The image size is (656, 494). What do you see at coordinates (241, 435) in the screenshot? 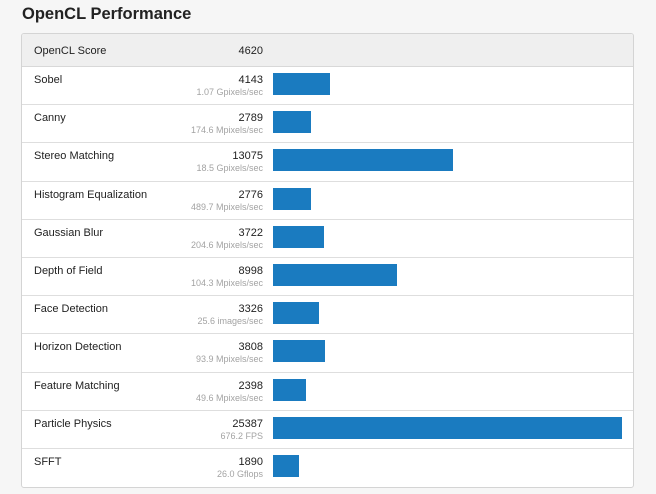
I see `benchmark-rate: 676.2 FPS` at bounding box center [241, 435].